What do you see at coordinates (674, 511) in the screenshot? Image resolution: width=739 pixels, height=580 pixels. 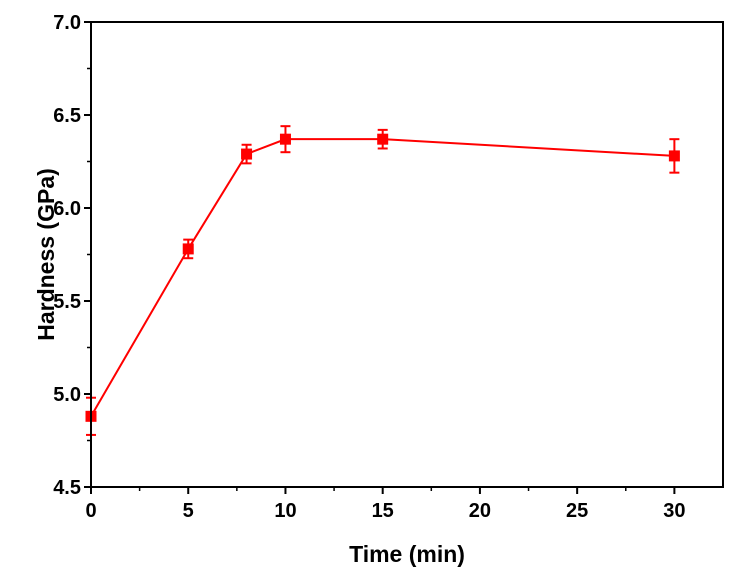 I see `x-tick-label: 30` at bounding box center [674, 511].